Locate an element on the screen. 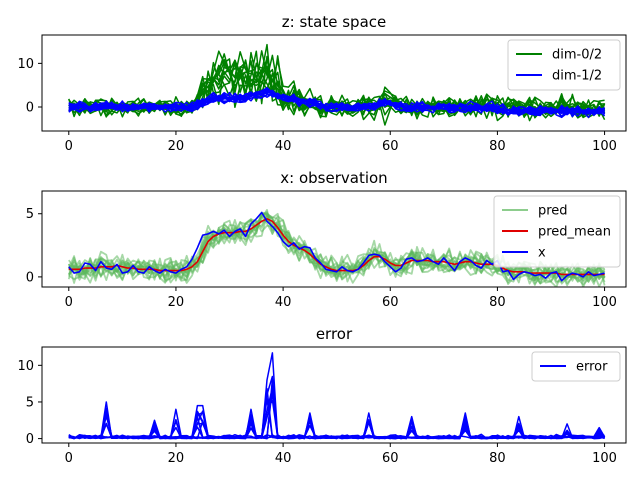  series-line-pred-sample is located at coordinates (337, 250).